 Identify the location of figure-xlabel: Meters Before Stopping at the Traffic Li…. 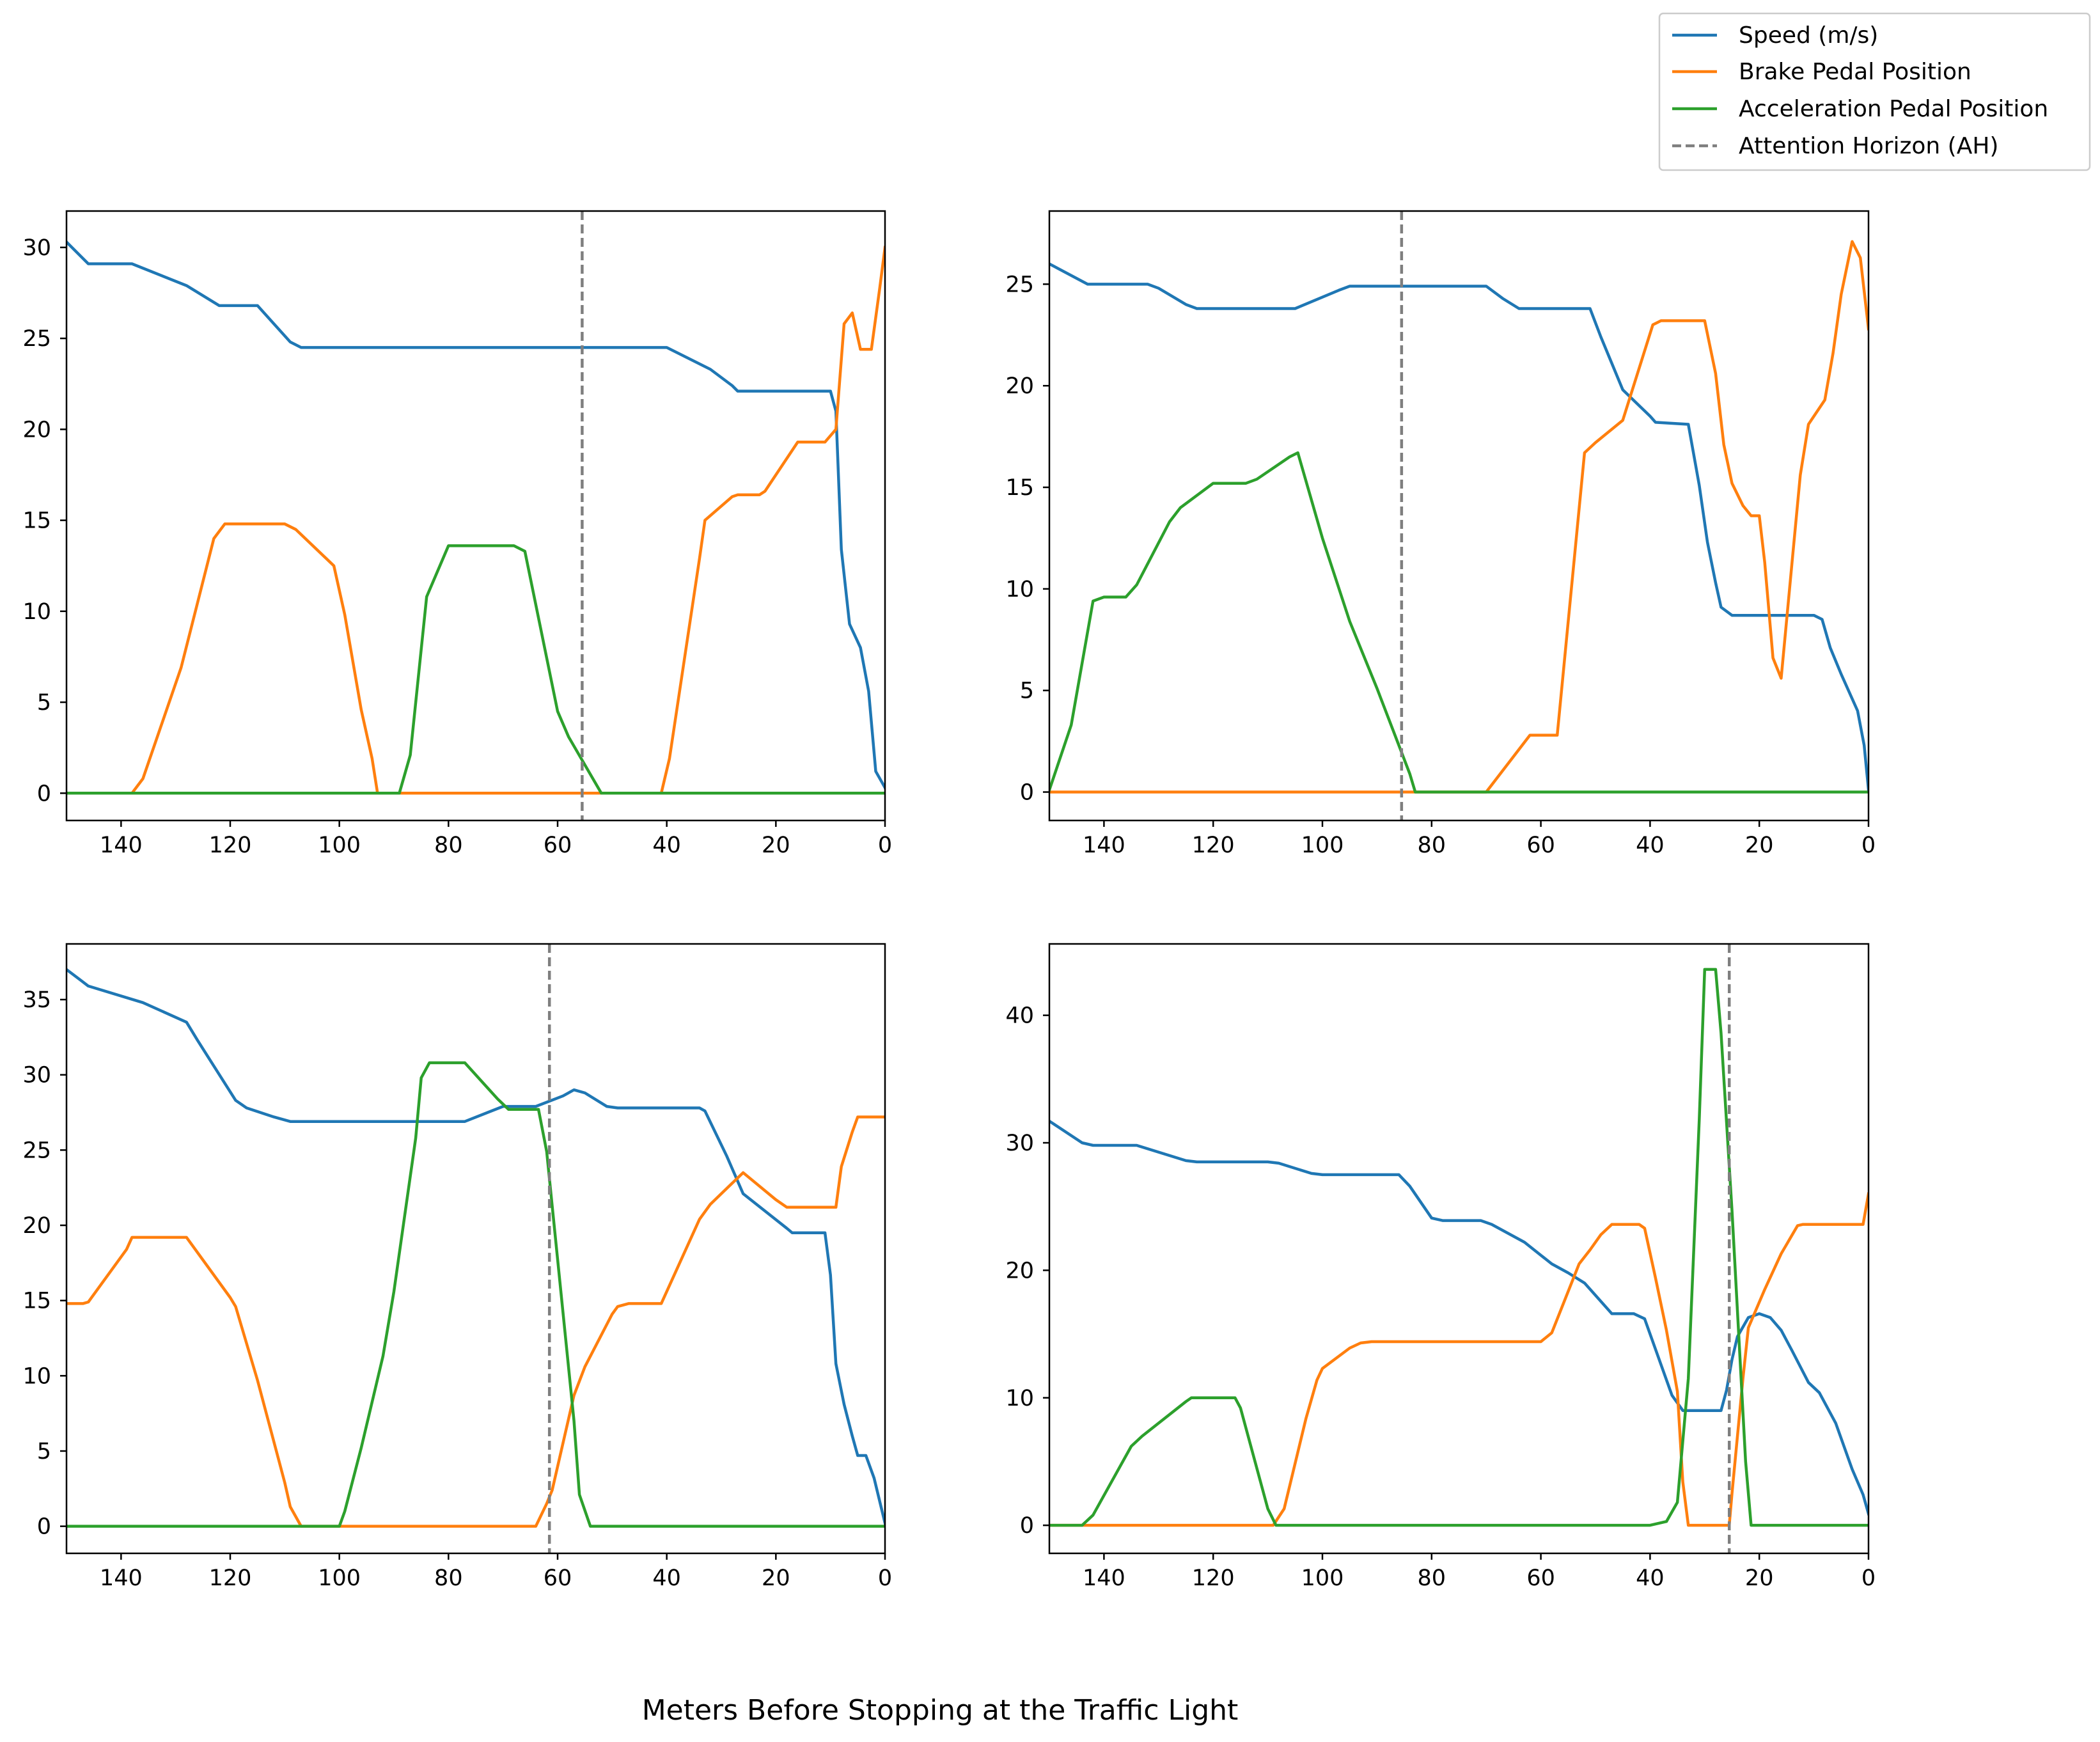
(940, 1710).